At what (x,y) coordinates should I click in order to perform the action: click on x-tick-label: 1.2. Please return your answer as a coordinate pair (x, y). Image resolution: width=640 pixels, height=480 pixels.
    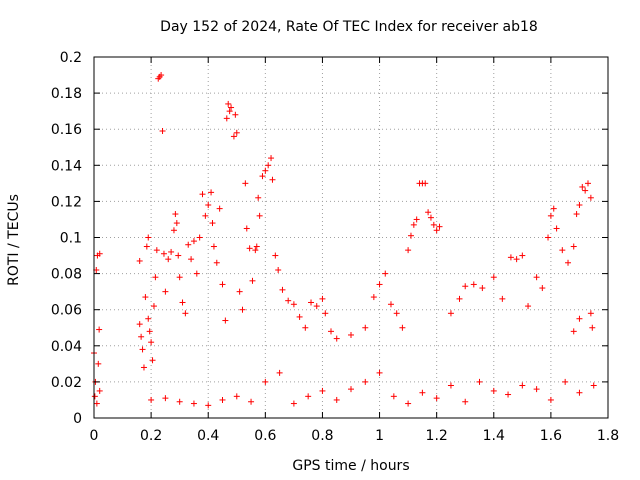
    Looking at the image, I should click on (437, 436).